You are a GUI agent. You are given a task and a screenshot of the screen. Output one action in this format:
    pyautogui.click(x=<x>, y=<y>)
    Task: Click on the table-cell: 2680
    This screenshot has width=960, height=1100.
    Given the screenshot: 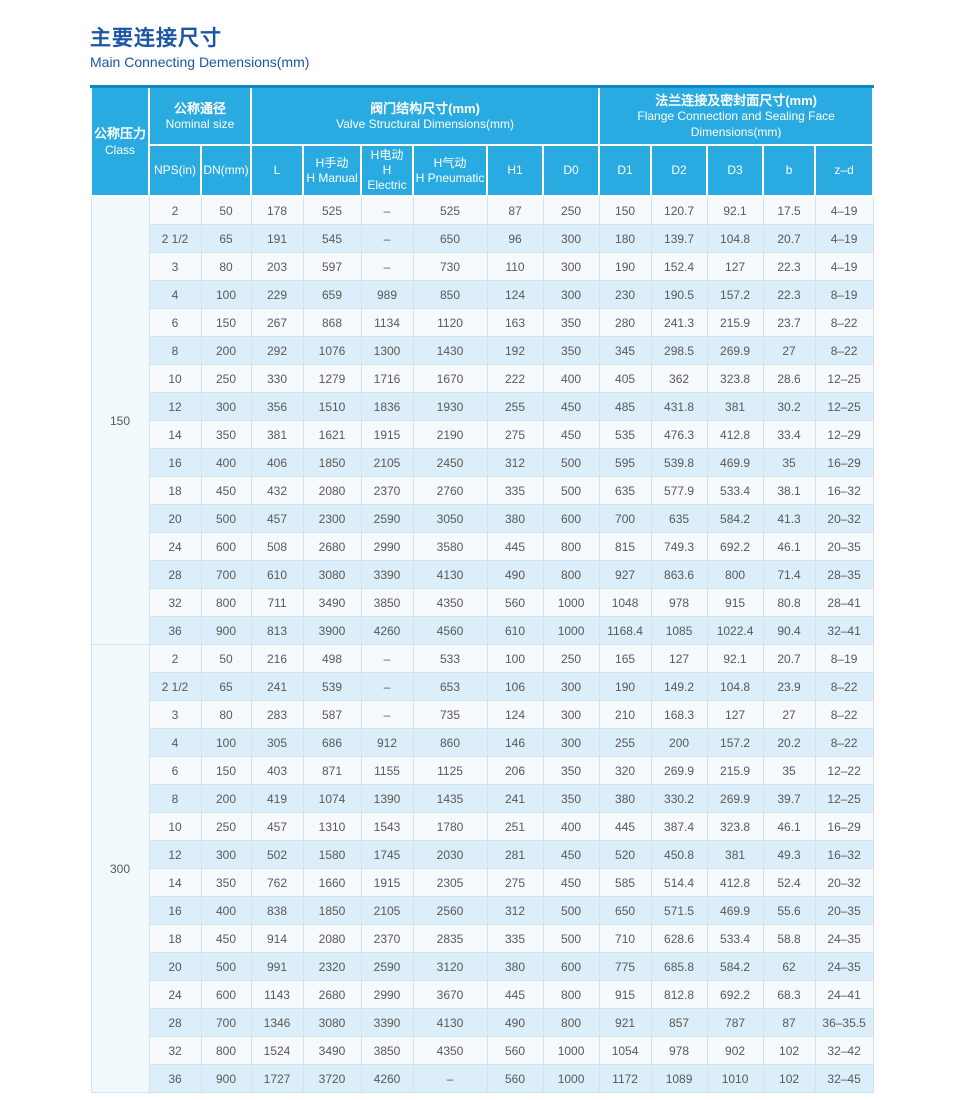 What is the action you would take?
    pyautogui.click(x=332, y=995)
    